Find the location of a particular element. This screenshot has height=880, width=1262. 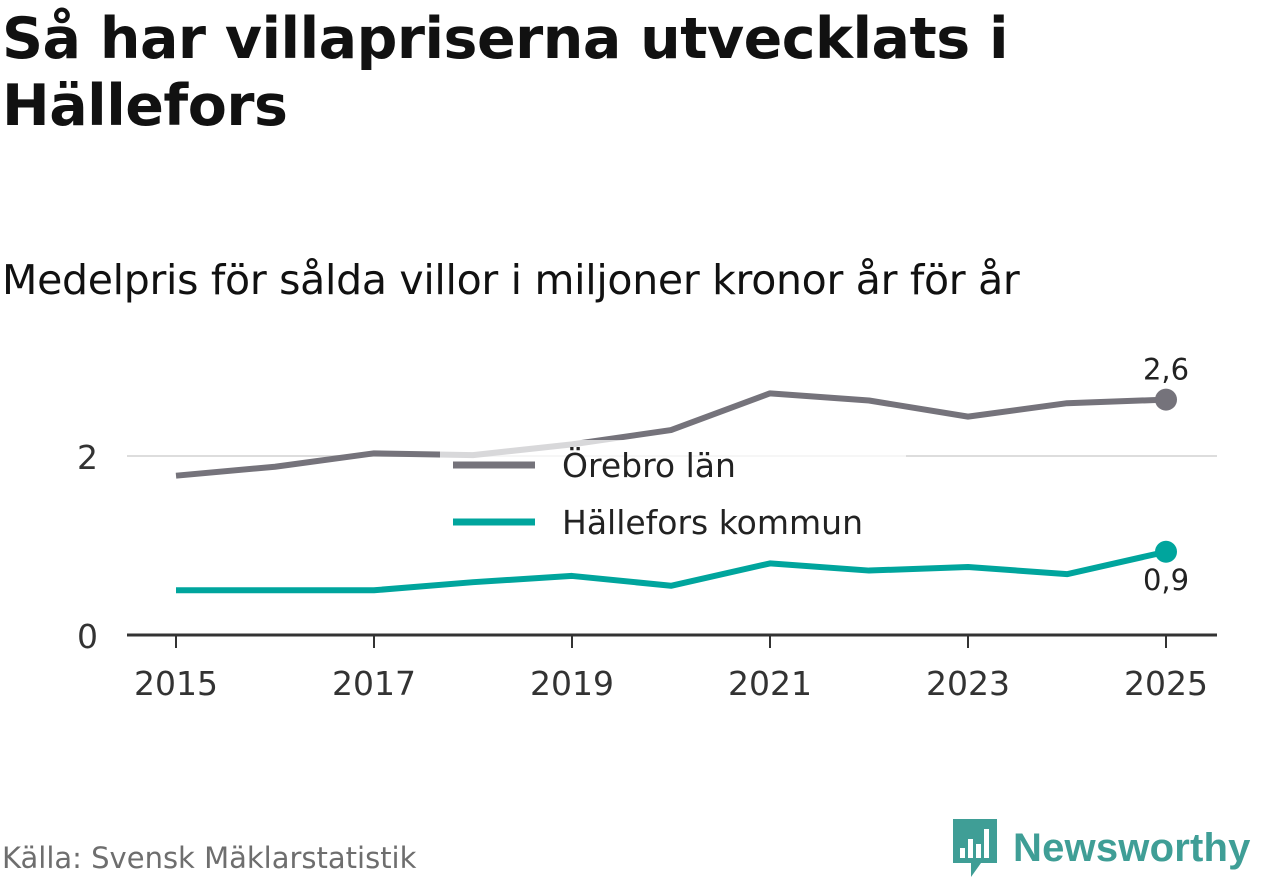

x-tick-label-2015: 2015 is located at coordinates (176, 683).